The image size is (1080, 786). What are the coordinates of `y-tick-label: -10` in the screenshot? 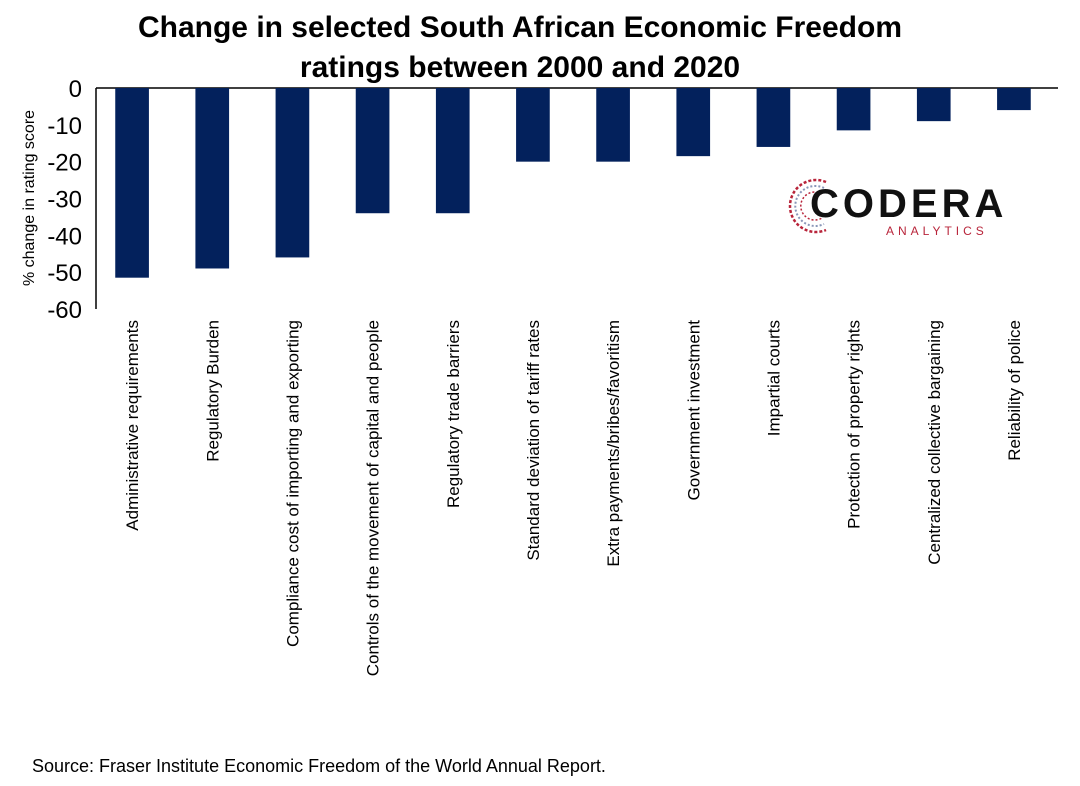 It's located at (64, 126).